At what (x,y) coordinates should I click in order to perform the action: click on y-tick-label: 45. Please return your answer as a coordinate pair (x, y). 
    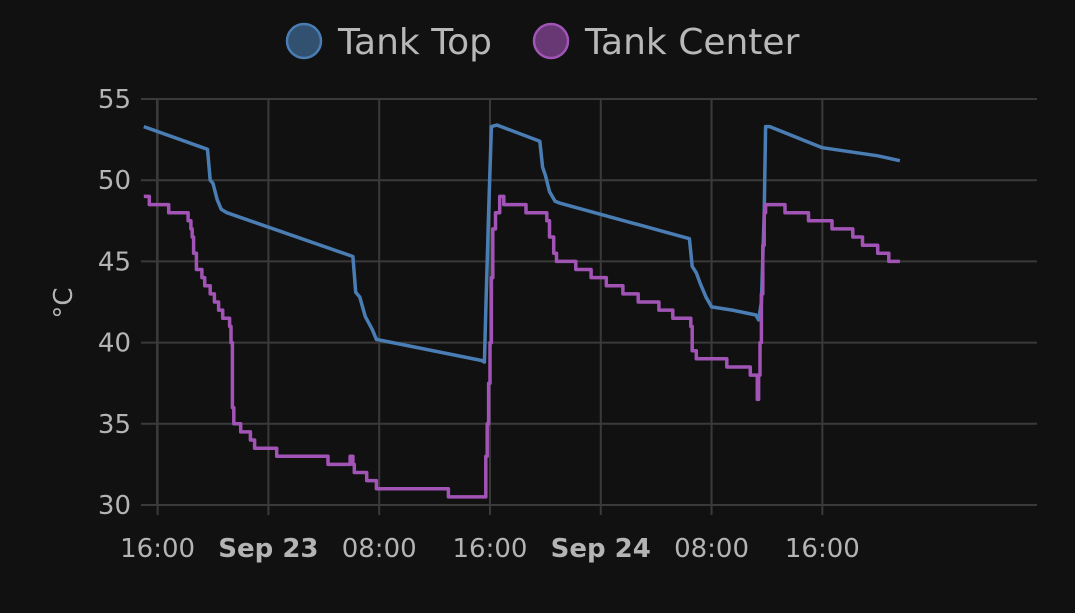
    Looking at the image, I should click on (114, 262).